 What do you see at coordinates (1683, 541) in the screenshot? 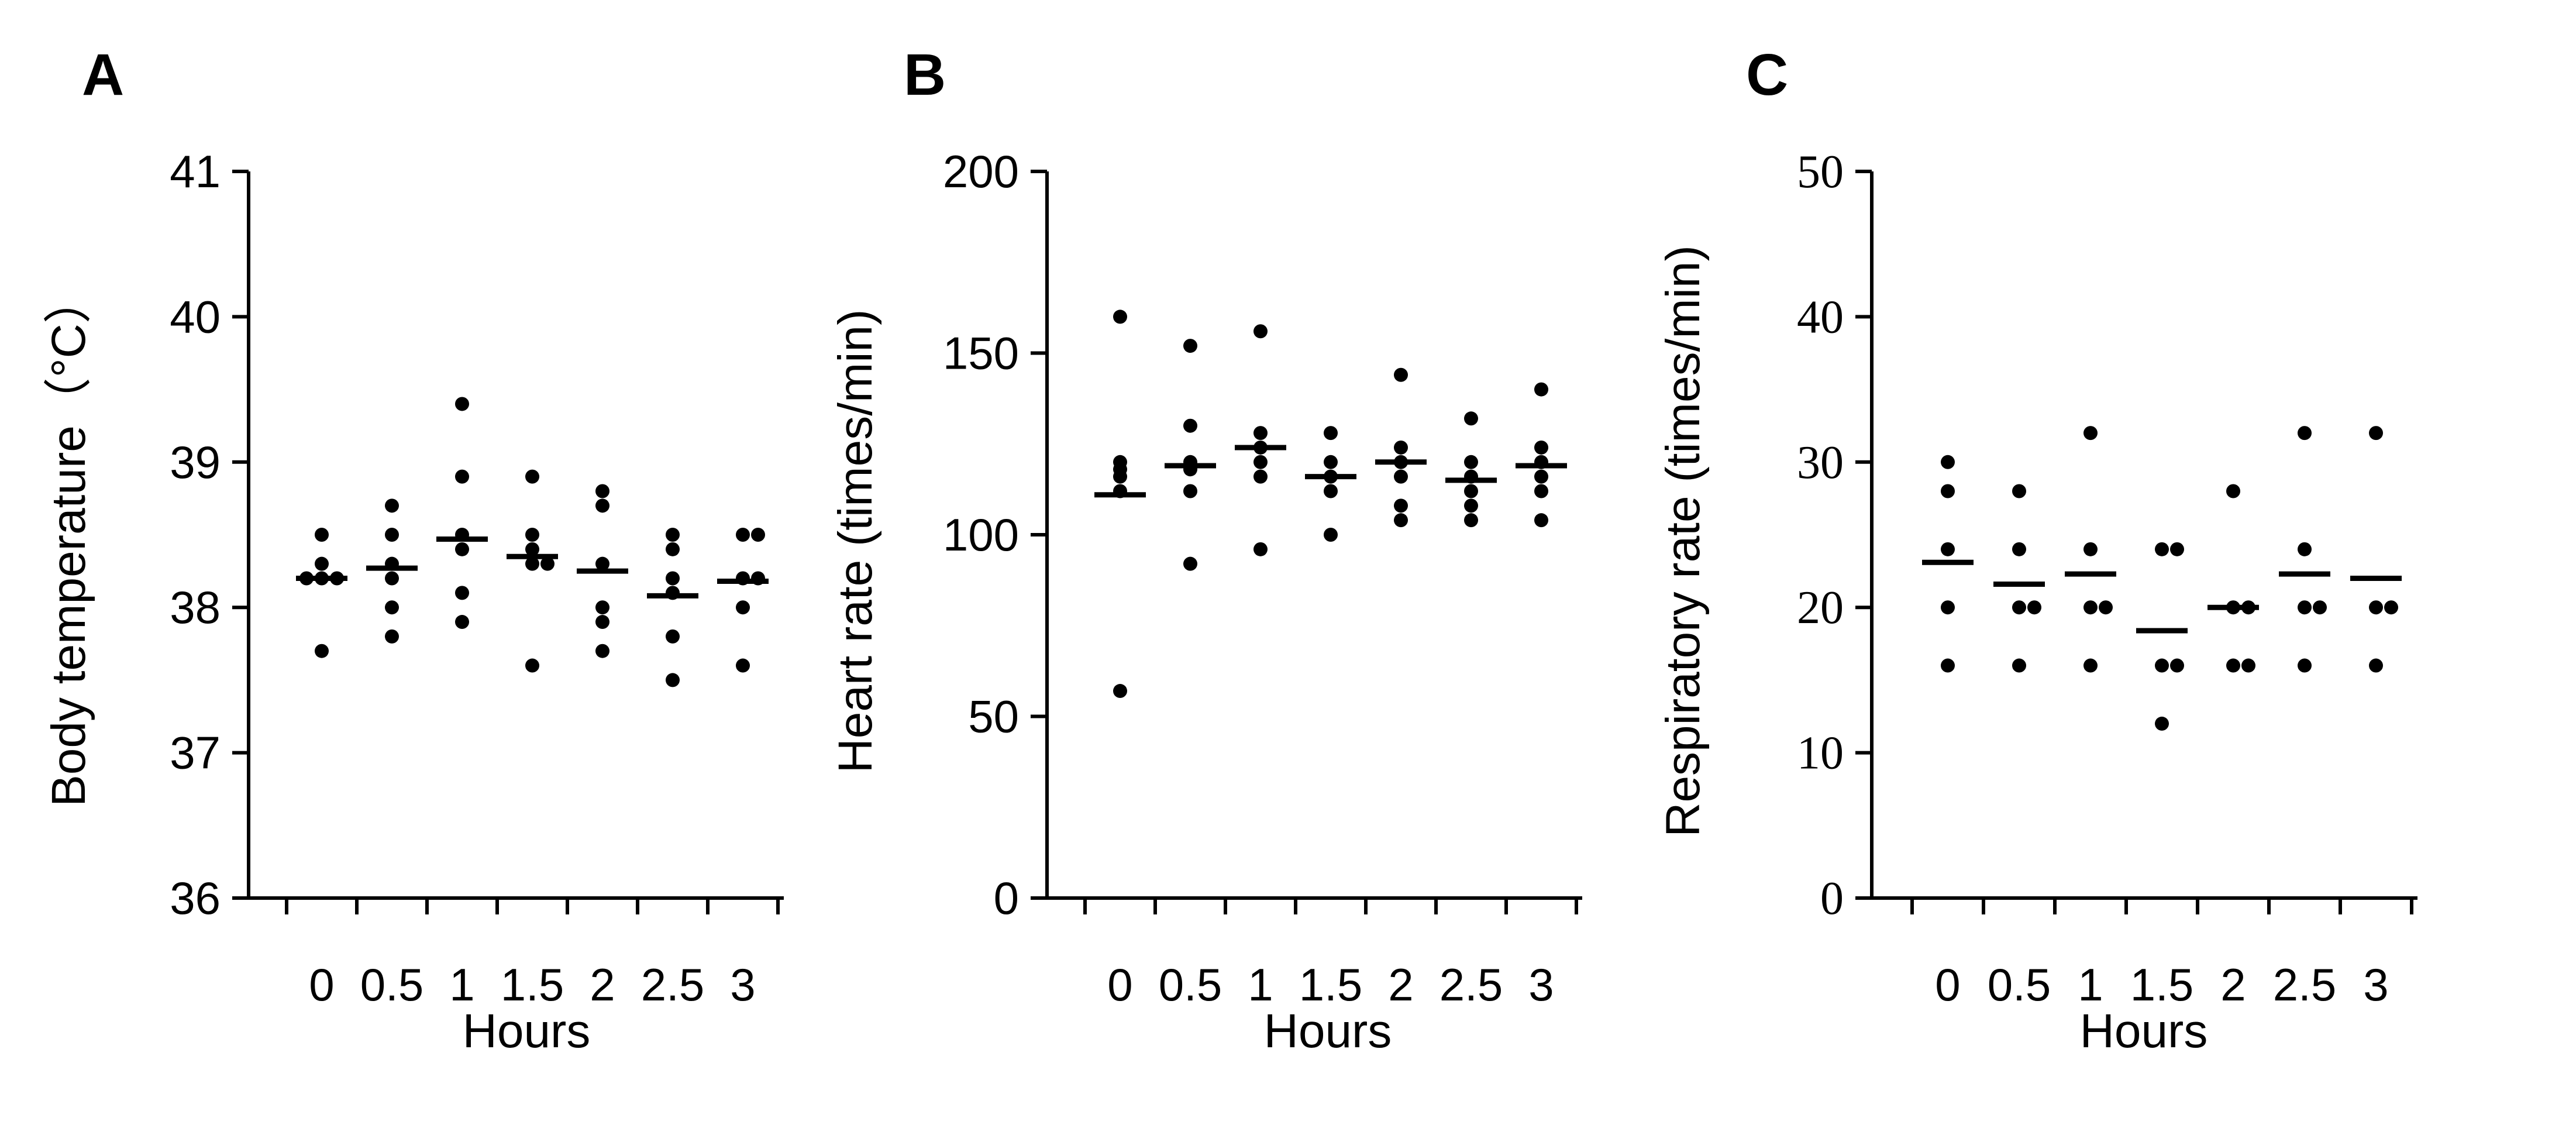
I see `y-axis-title-c: Respiratory rate (times/min)` at bounding box center [1683, 541].